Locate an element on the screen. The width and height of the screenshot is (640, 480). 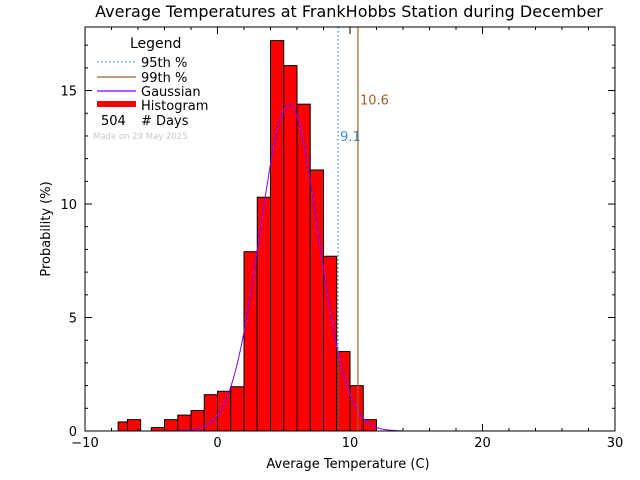
x-tick-label: 10 is located at coordinates (350, 443).